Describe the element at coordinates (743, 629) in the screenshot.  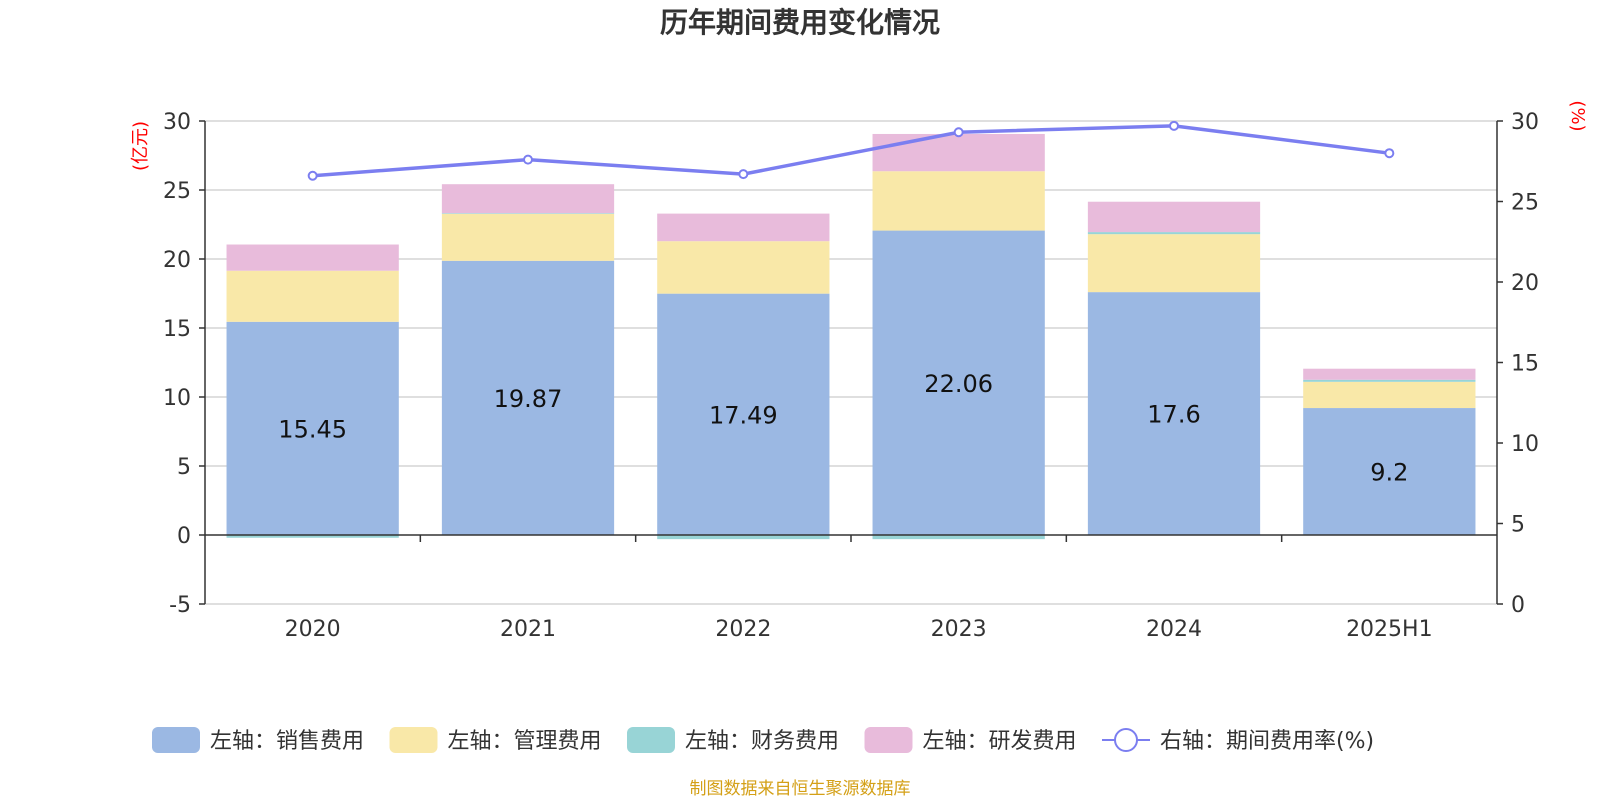
I see `x-tick-label: 2022` at that location.